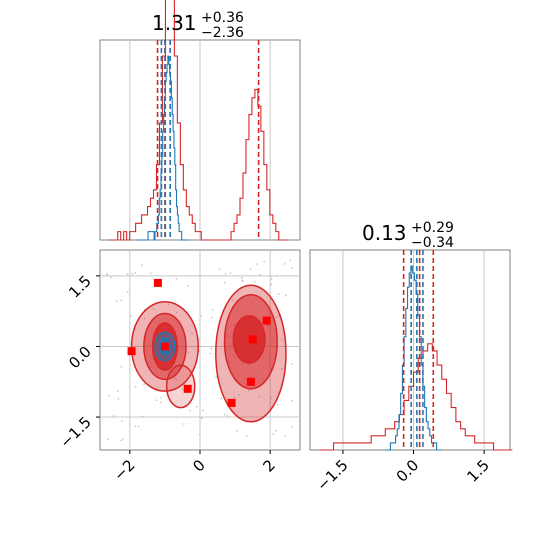  Describe the element at coordinates (208, 140) in the screenshot. I see `histogram-param1-quantiles` at that location.